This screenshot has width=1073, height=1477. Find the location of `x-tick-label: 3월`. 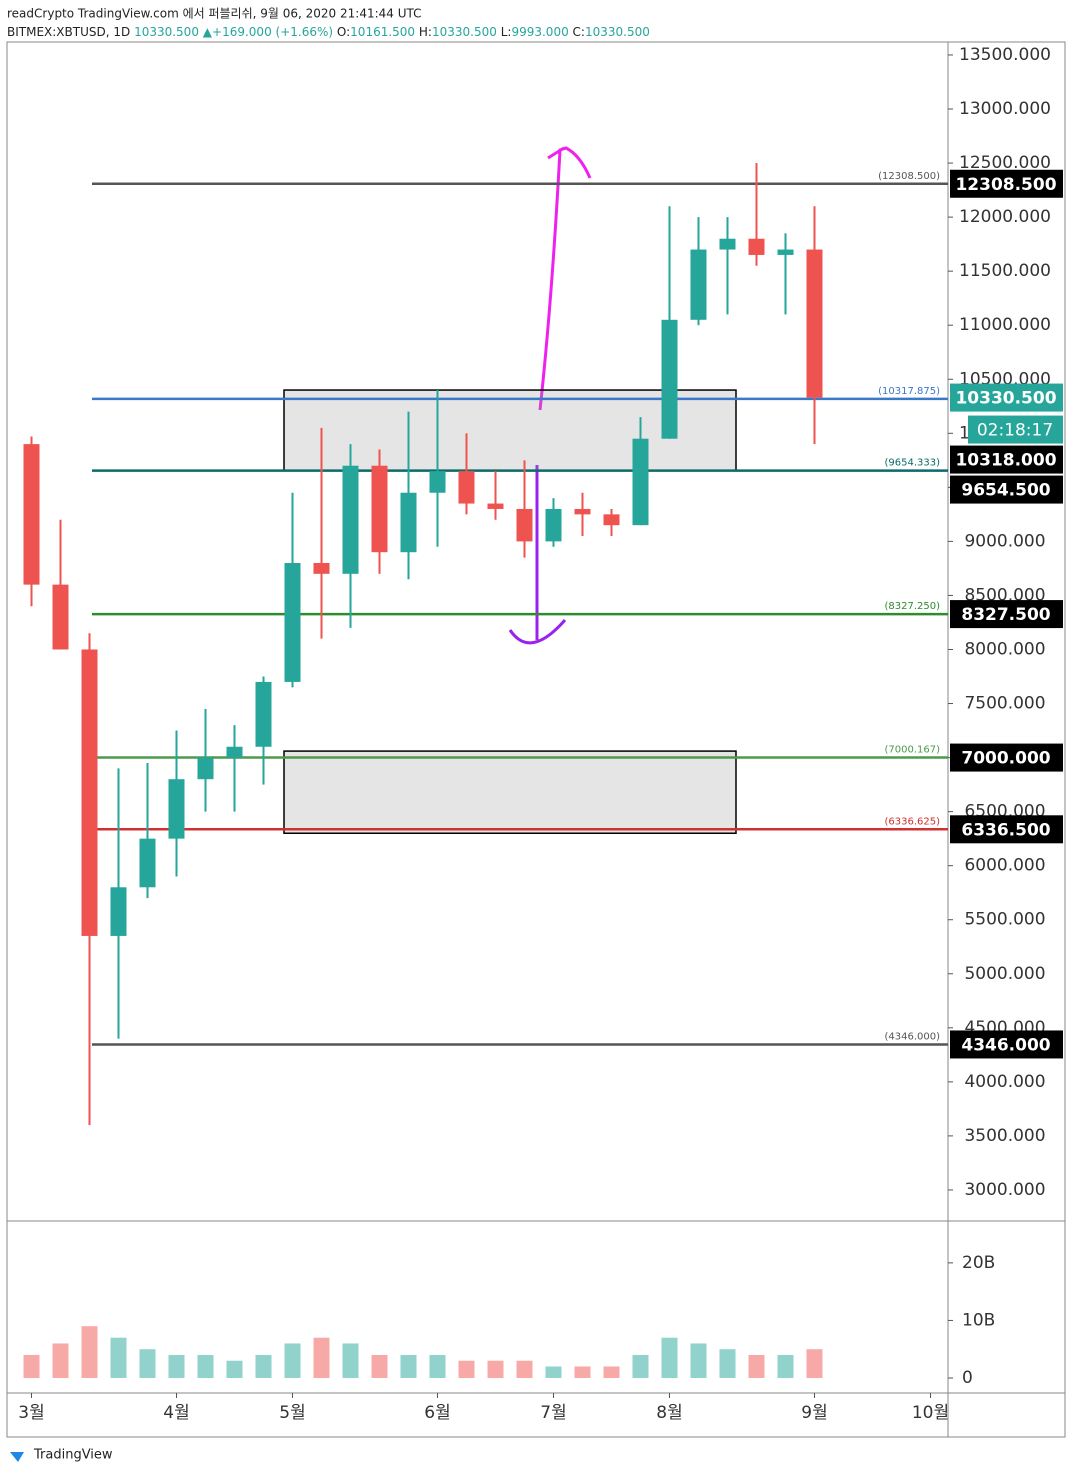

x-tick-label: 3월 is located at coordinates (31, 1413).